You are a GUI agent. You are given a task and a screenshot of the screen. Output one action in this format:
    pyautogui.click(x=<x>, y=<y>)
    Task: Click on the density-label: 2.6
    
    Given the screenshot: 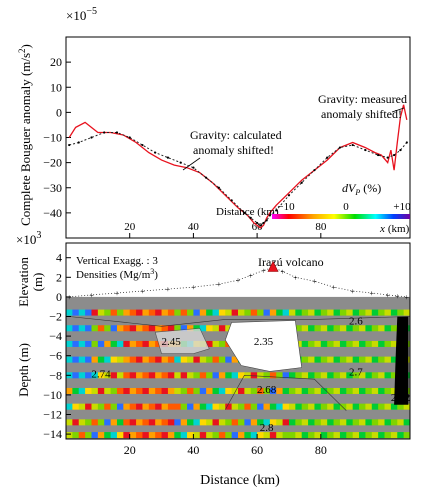 What is the action you would take?
    pyautogui.click(x=356, y=321)
    